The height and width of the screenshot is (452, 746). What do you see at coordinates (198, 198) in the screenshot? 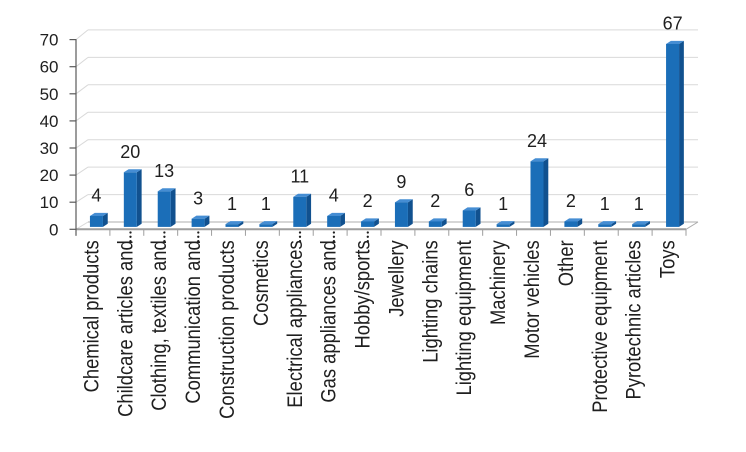
I see `svg-text: 3` at bounding box center [198, 198].